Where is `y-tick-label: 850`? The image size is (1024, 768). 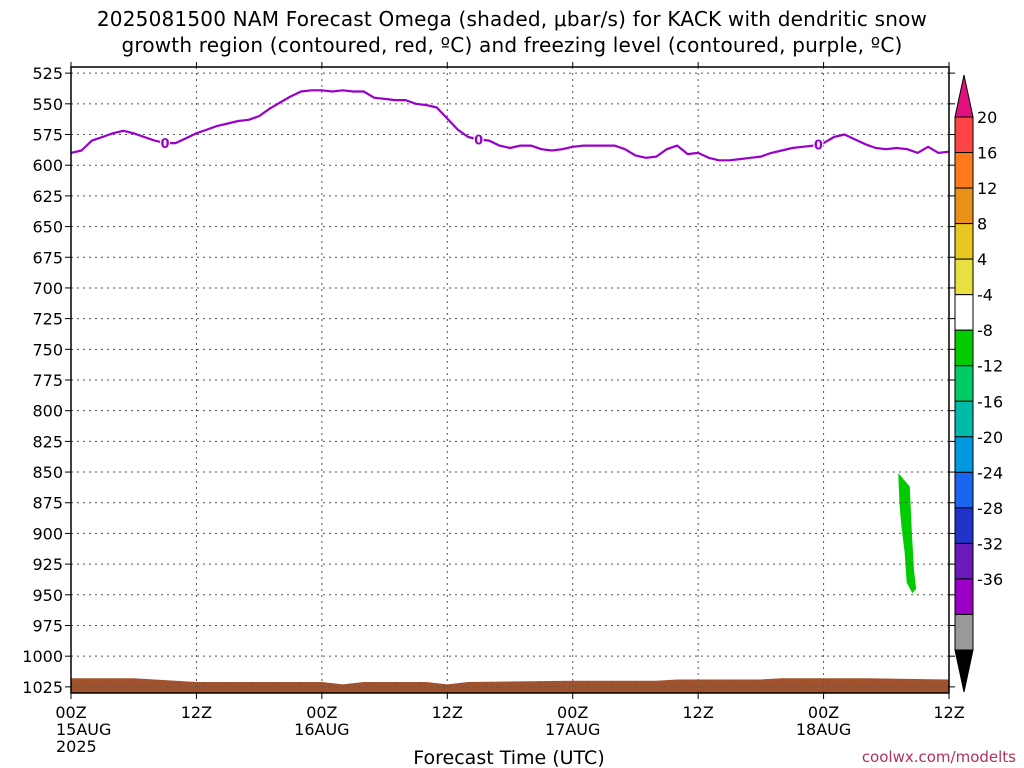 y-tick-label: 850 is located at coordinates (47, 472).